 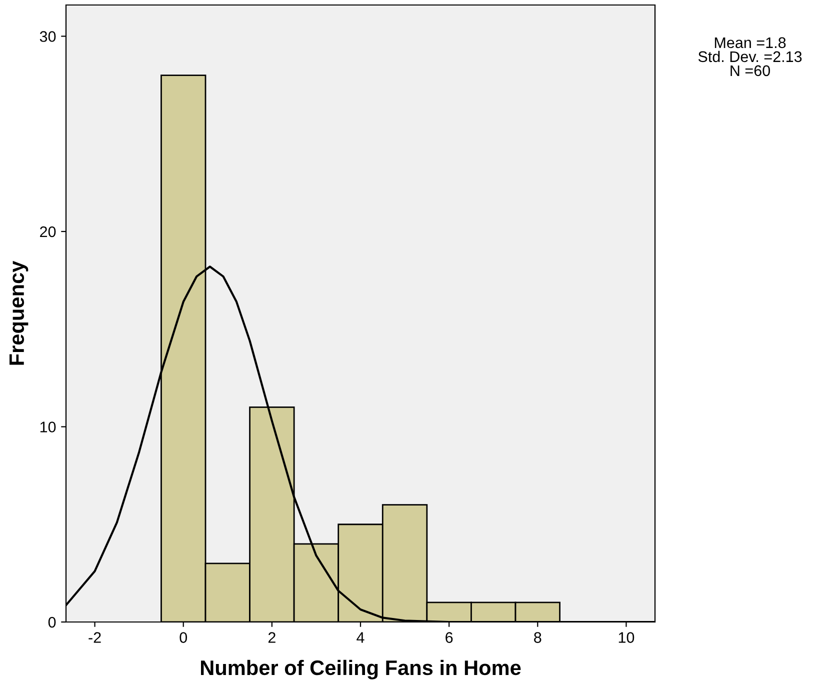 What do you see at coordinates (184, 637) in the screenshot?
I see `x-tick-label: 0` at bounding box center [184, 637].